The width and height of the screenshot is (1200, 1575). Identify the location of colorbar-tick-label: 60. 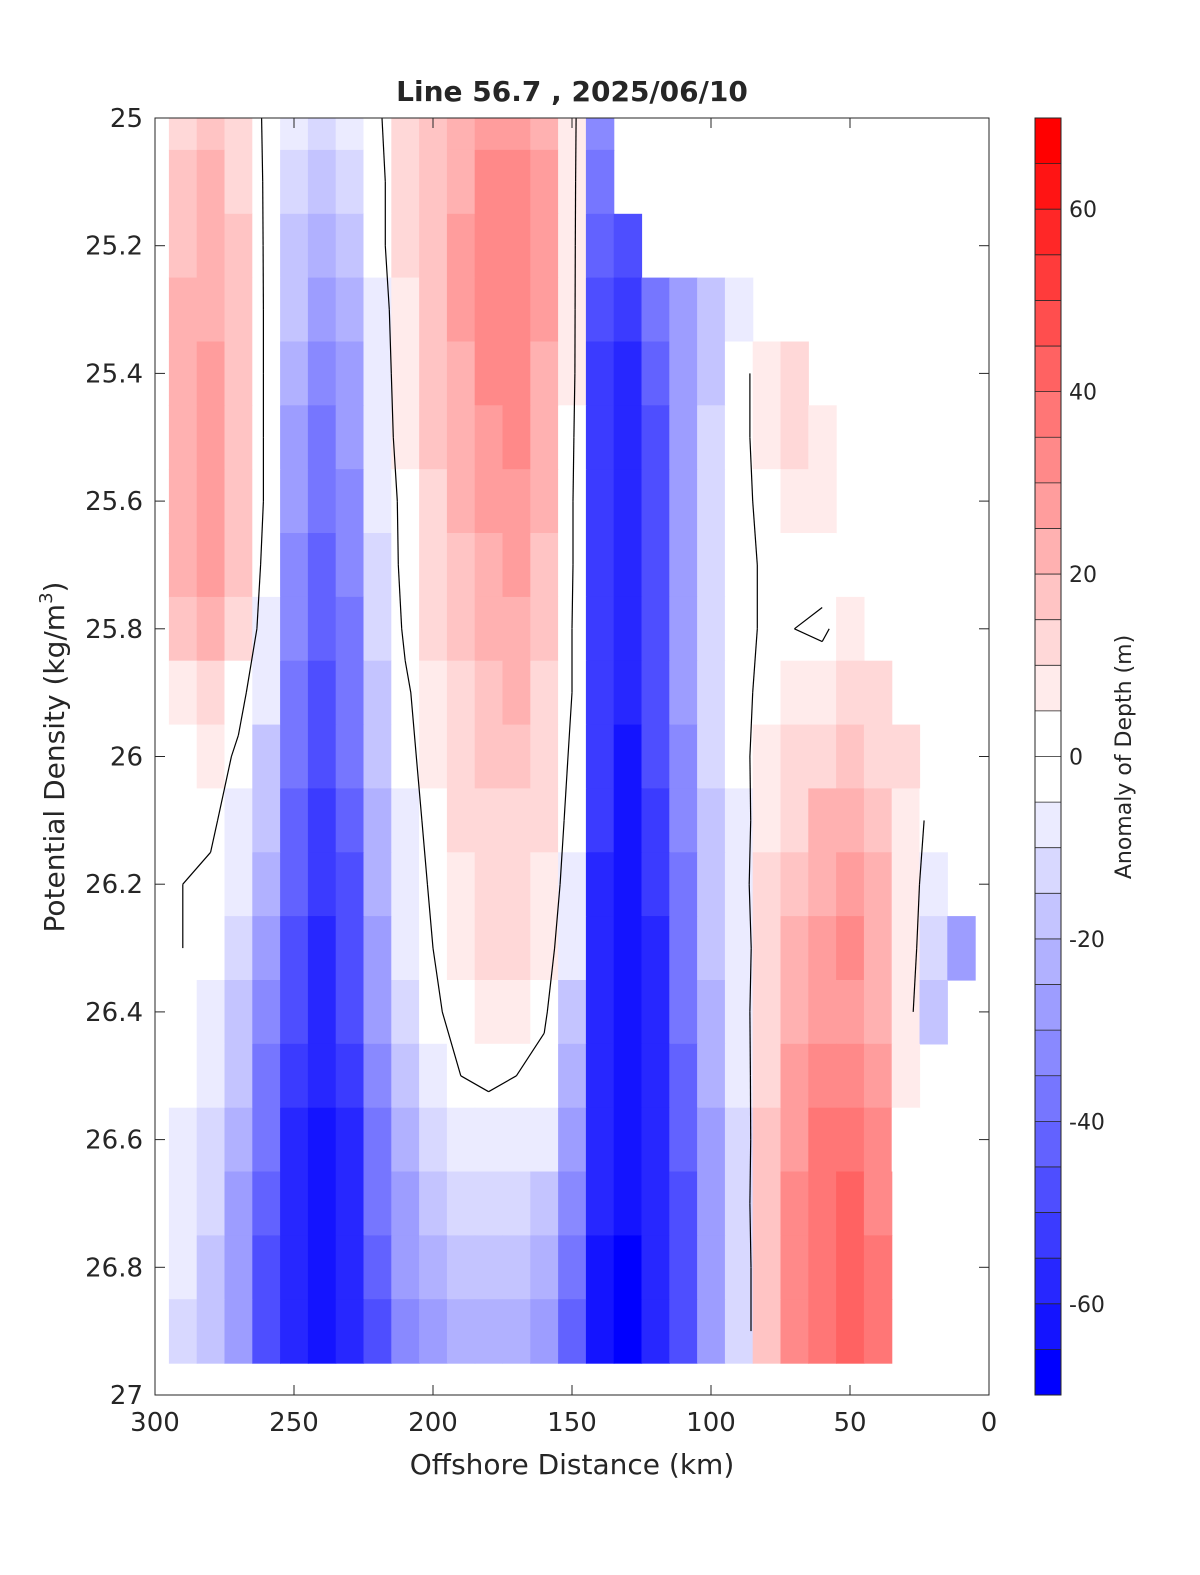
(1083, 210).